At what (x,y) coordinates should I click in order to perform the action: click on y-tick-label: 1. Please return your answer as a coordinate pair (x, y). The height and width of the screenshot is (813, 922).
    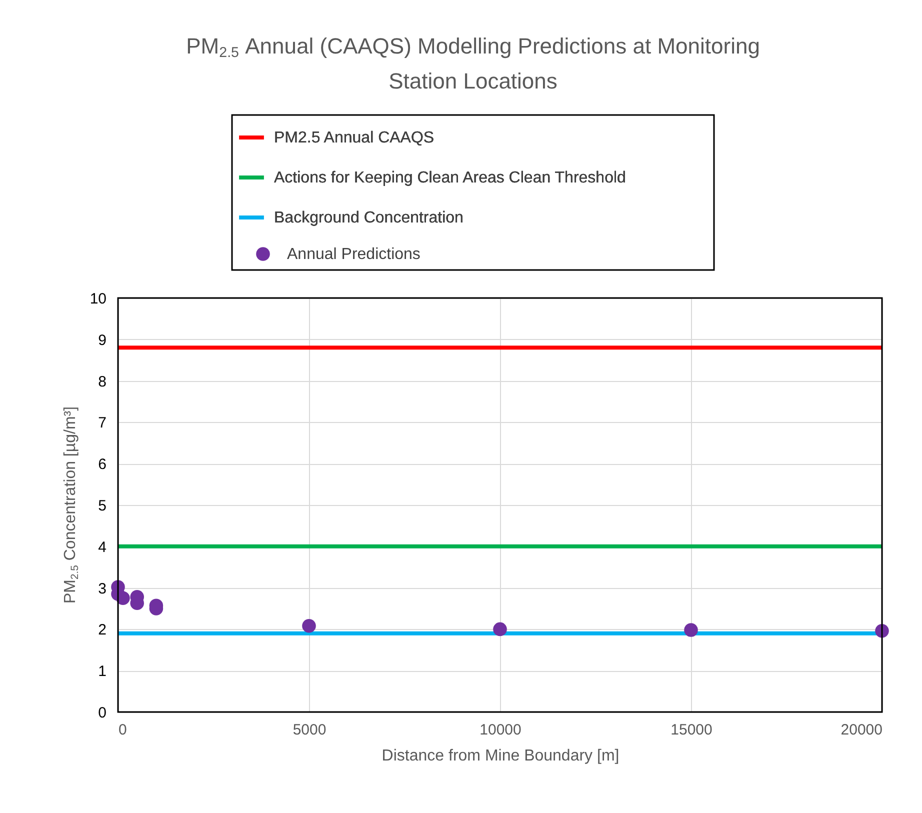
    Looking at the image, I should click on (102, 671).